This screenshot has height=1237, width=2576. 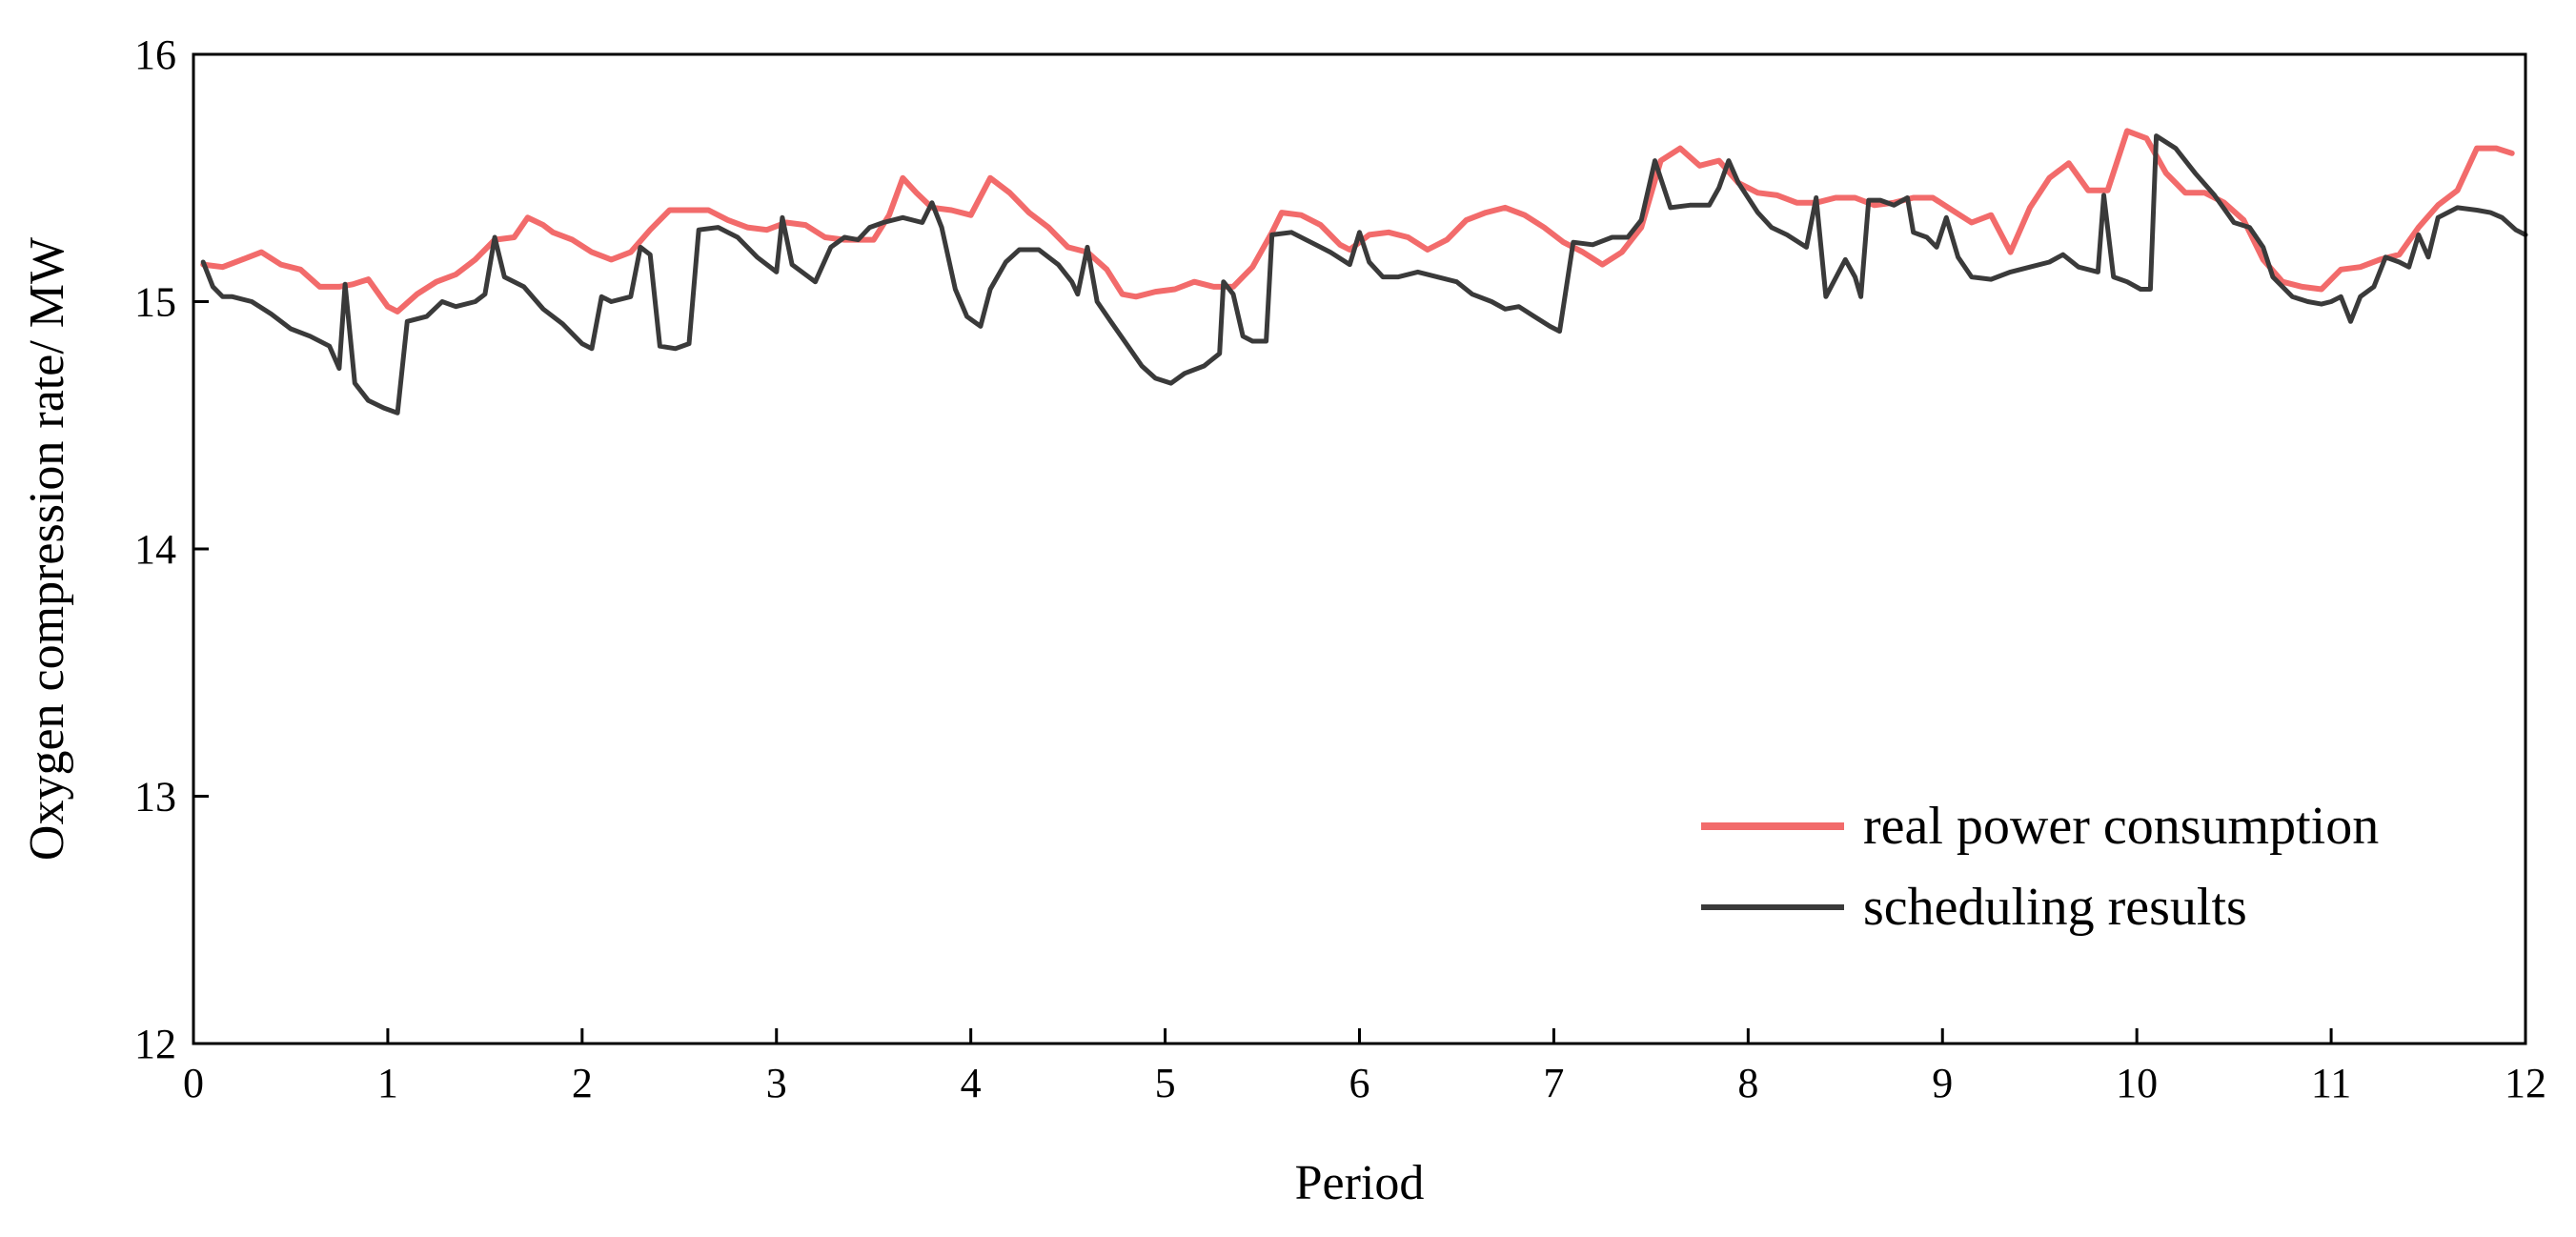 What do you see at coordinates (47, 549) in the screenshot?
I see `y-axis-title: Oxygen compression rate/ MW` at bounding box center [47, 549].